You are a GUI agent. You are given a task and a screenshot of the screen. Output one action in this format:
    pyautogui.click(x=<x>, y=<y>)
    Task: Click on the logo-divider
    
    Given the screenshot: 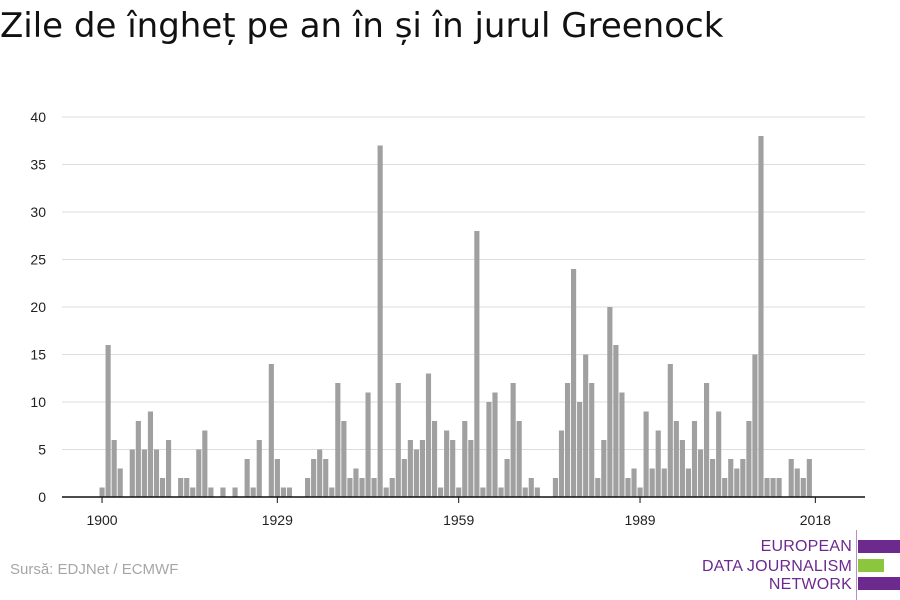 What is the action you would take?
    pyautogui.click(x=856, y=565)
    